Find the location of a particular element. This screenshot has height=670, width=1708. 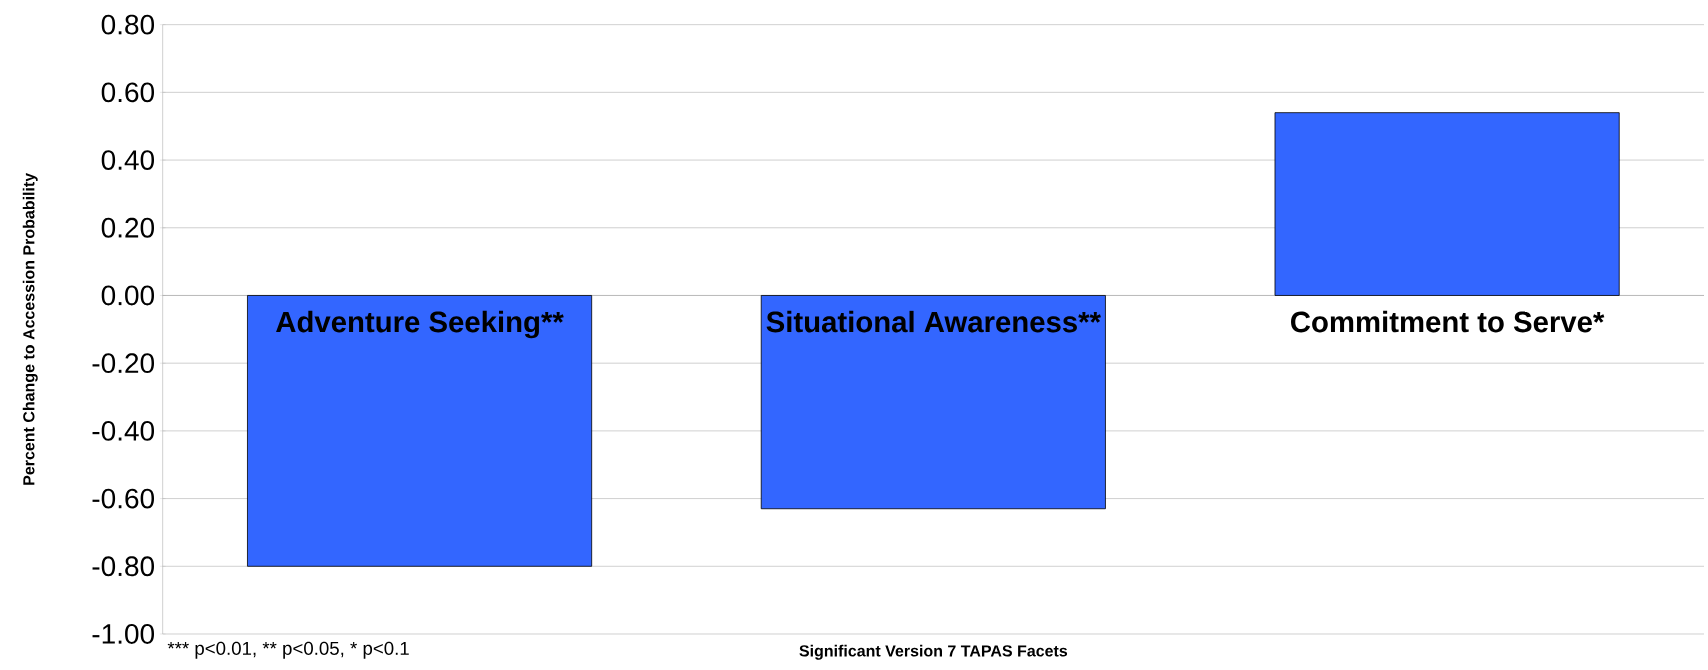

y-tick-label: -1.00 is located at coordinates (123, 634).